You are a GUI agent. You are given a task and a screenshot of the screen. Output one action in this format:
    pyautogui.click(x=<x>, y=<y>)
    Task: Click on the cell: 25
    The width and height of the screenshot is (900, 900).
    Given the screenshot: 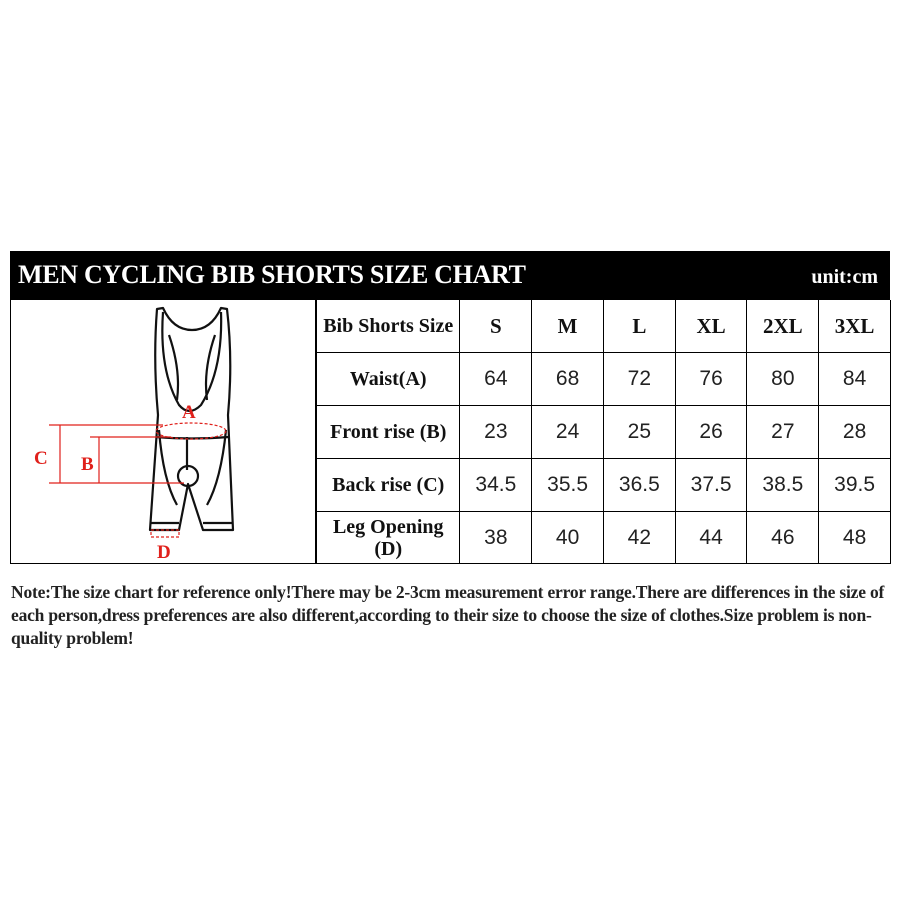 What is the action you would take?
    pyautogui.click(x=639, y=432)
    